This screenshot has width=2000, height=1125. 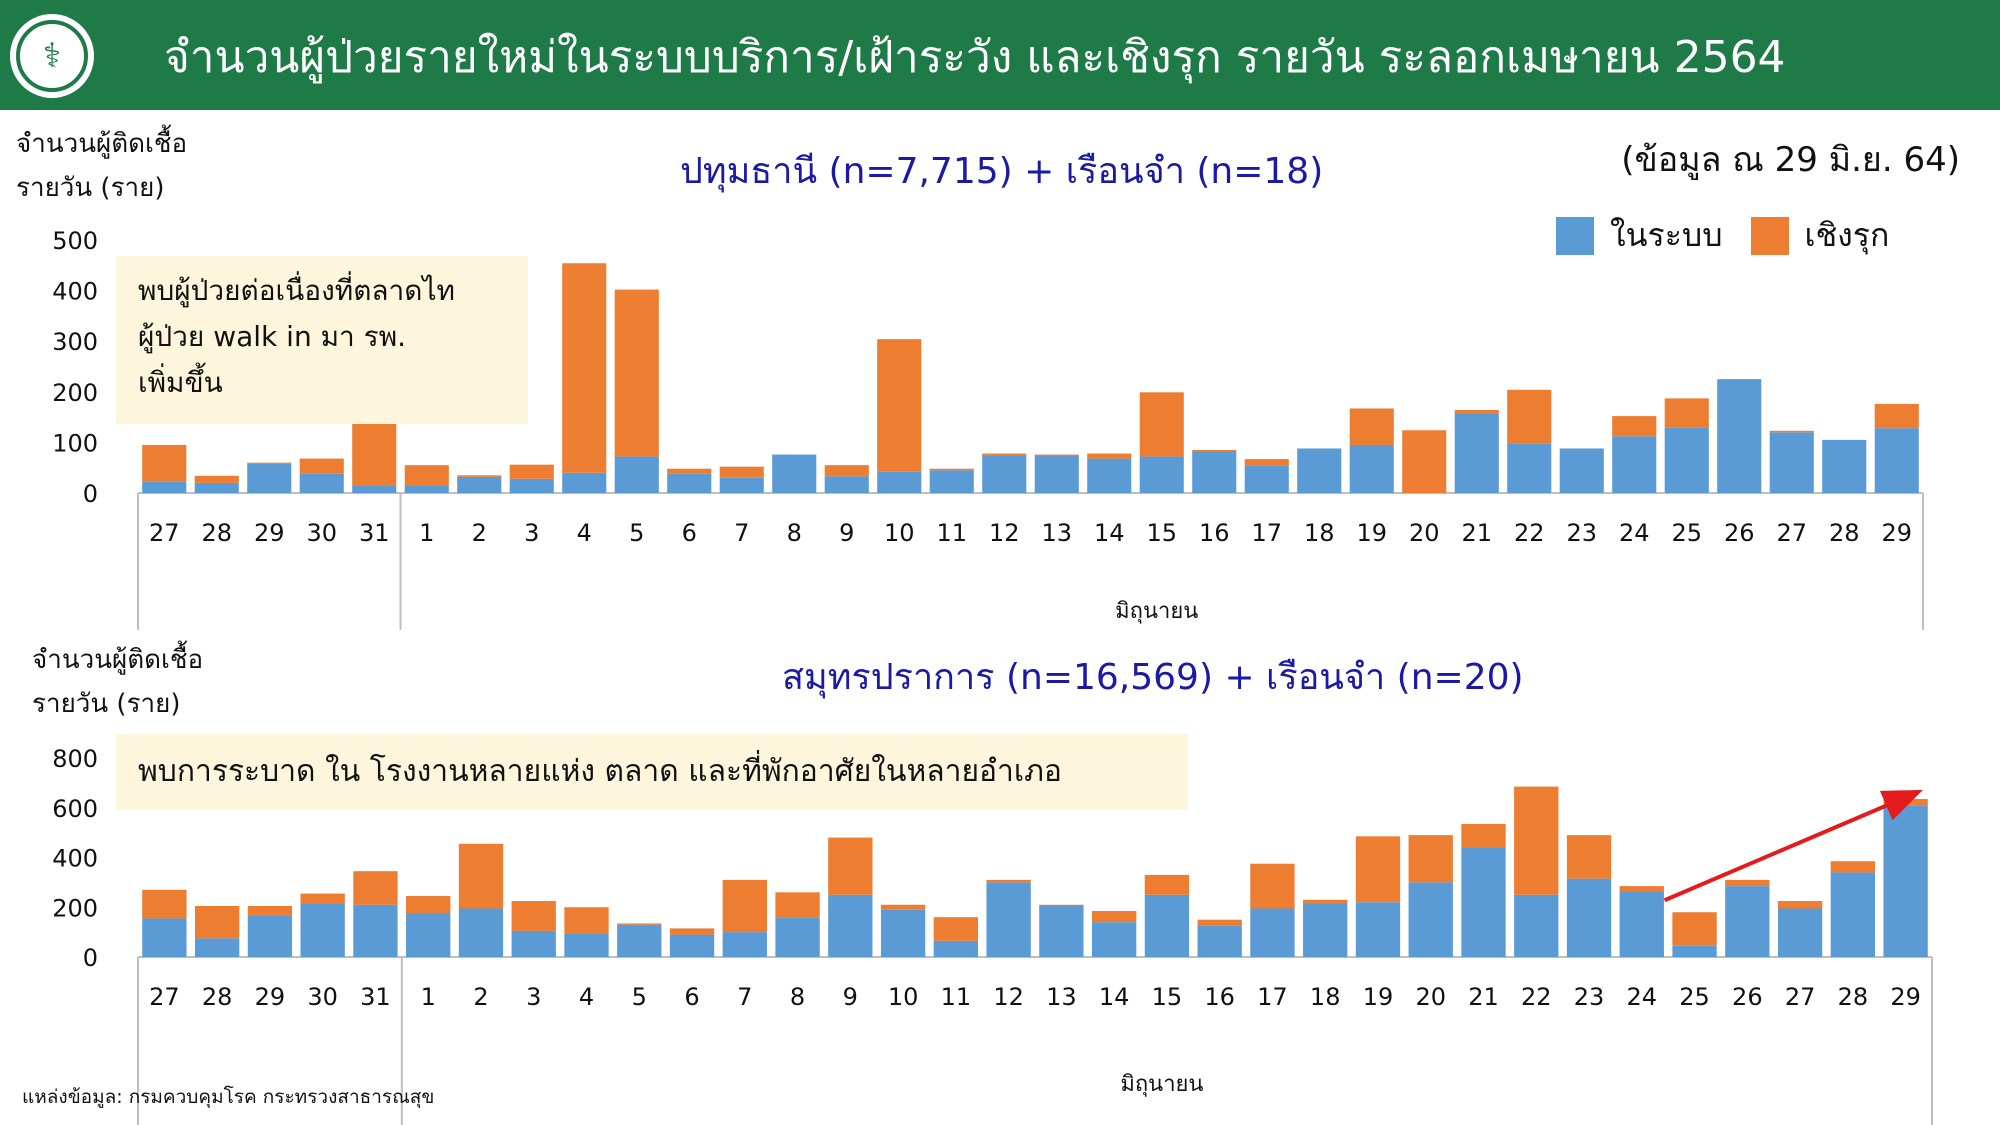 What do you see at coordinates (1056, 533) in the screenshot?
I see `chart1-xtick: 13` at bounding box center [1056, 533].